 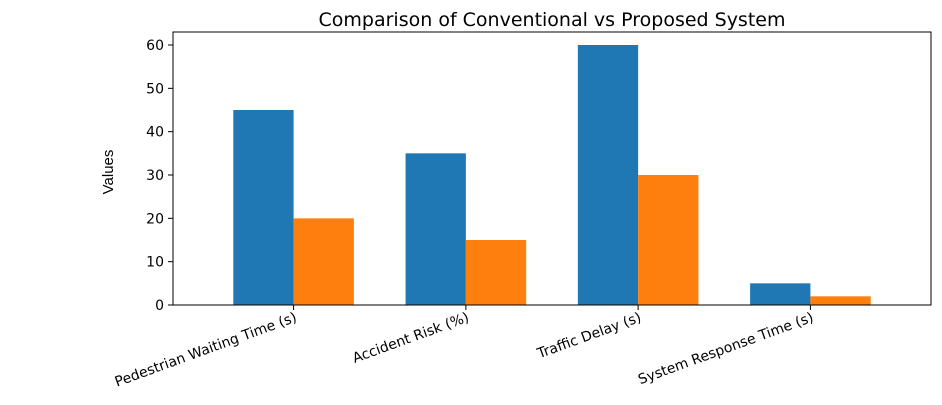 I want to click on x-tick-label: Pedestrian Waiting Time (s), so click(x=206, y=350).